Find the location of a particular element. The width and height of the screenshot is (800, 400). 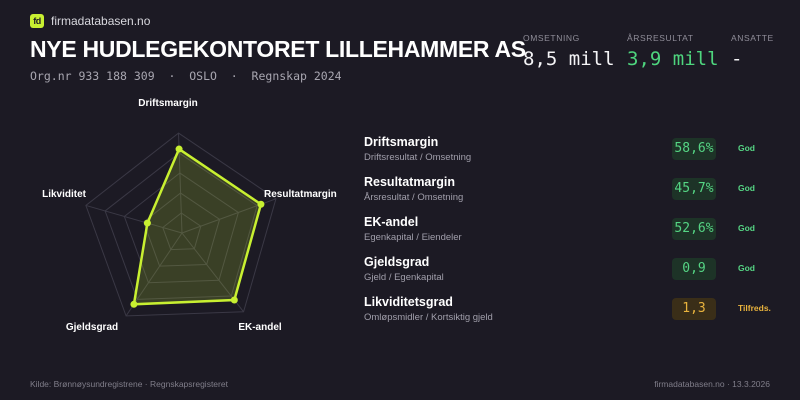

radar-label-likviditet: Likviditet is located at coordinates (64, 194).